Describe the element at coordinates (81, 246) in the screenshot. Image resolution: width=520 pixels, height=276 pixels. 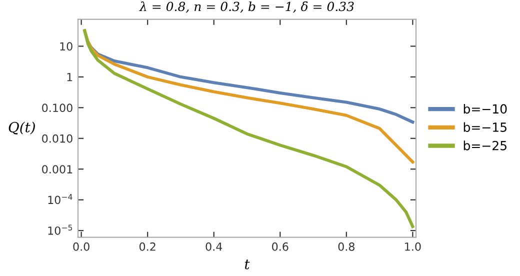
I see `x-tick-label: 0.0` at that location.